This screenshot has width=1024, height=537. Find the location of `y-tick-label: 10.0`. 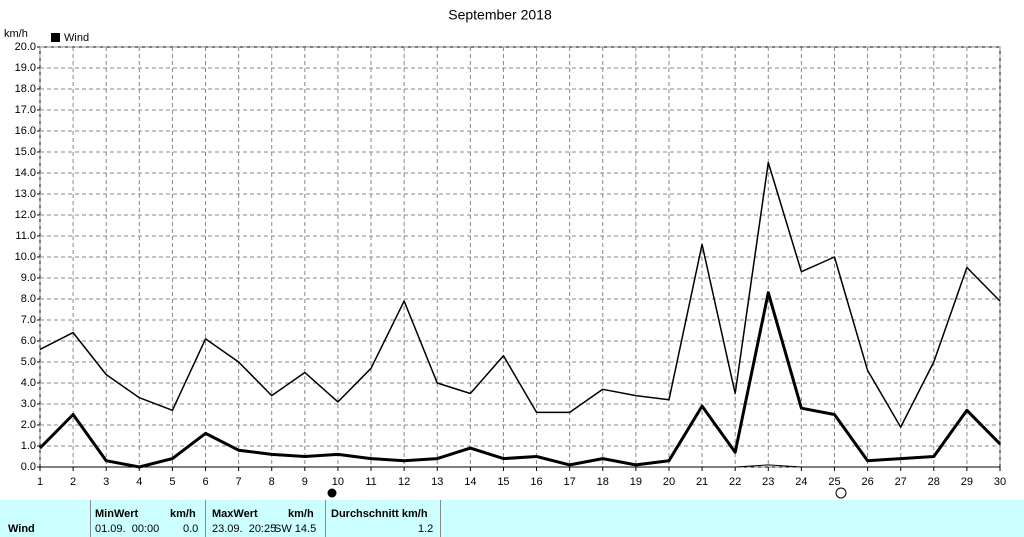

y-tick-label: 10.0 is located at coordinates (25, 257).